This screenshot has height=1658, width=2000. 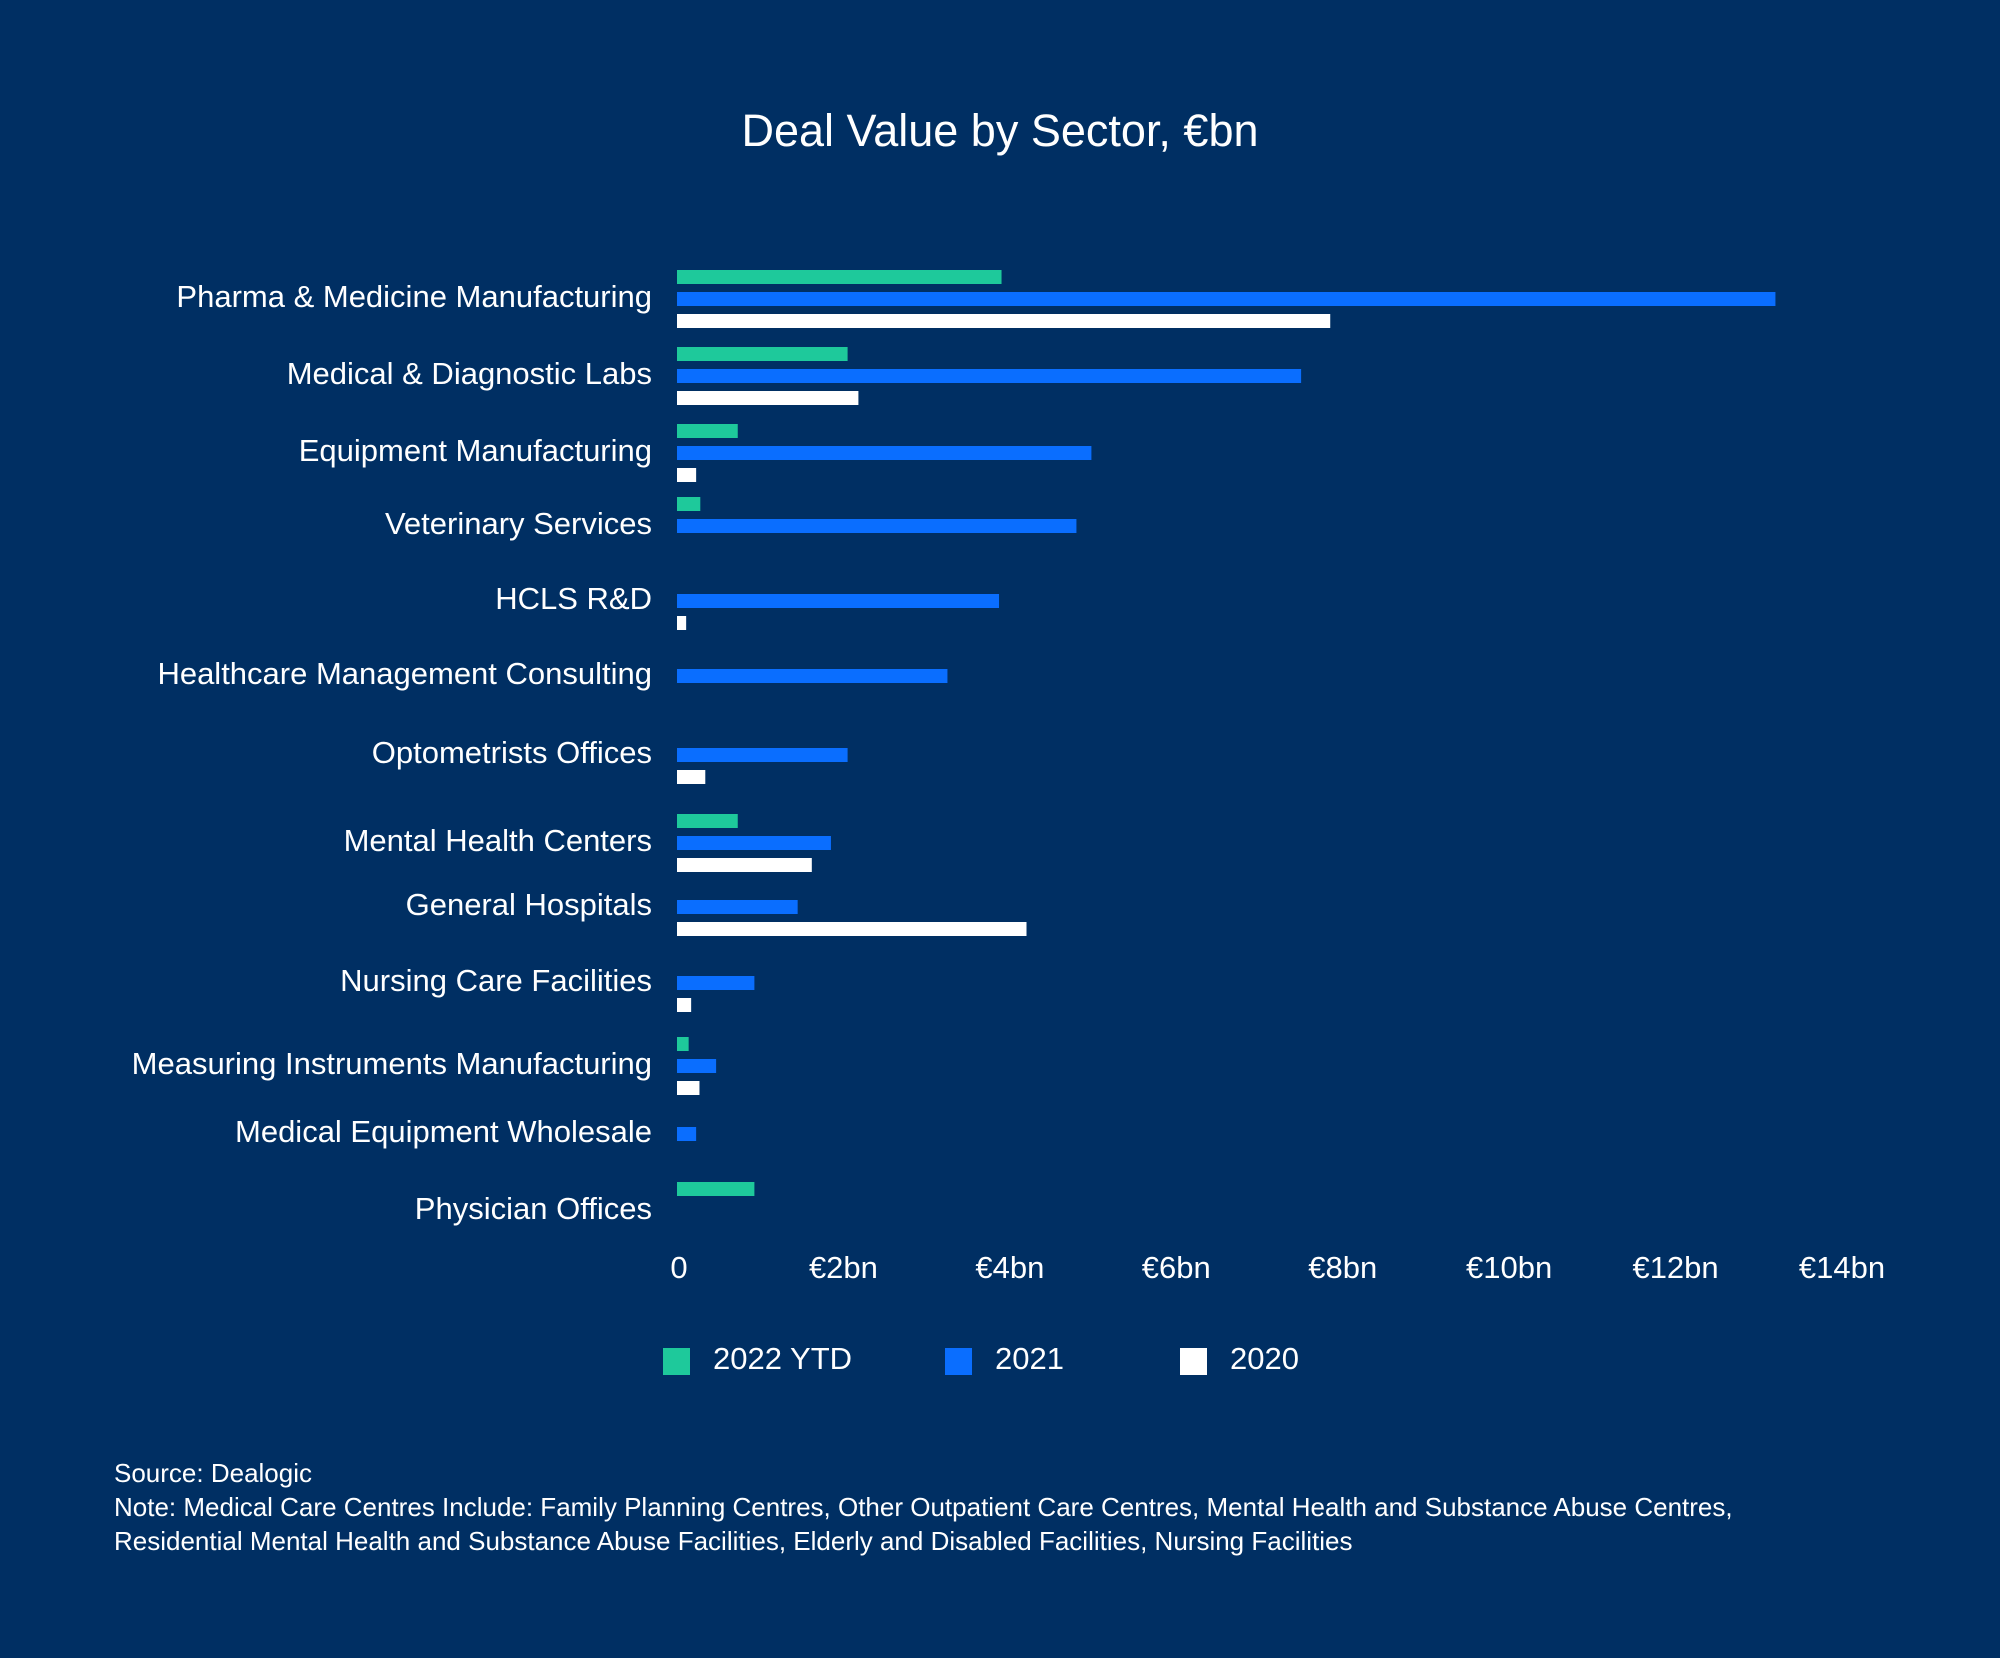 What do you see at coordinates (762, 755) in the screenshot?
I see `bar-optometrists-offices-2021` at bounding box center [762, 755].